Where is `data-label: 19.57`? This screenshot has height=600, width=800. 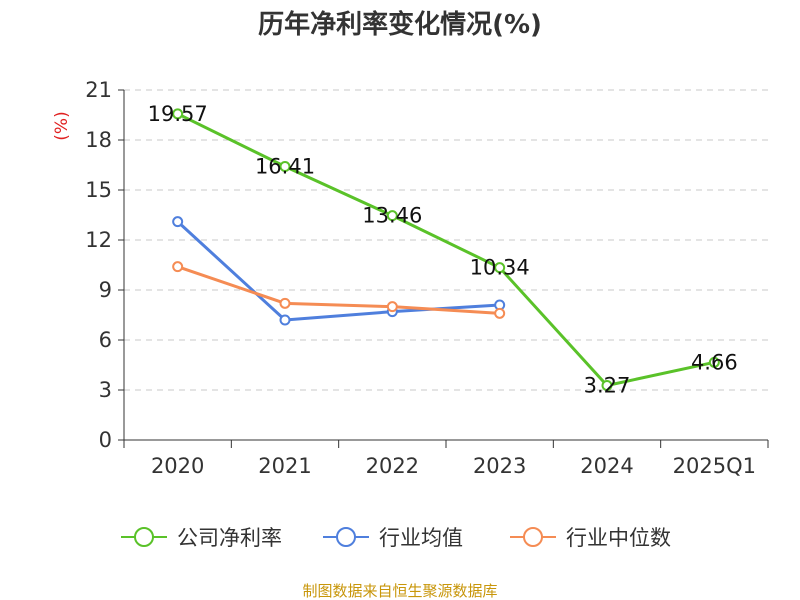 data-label: 19.57 is located at coordinates (178, 114).